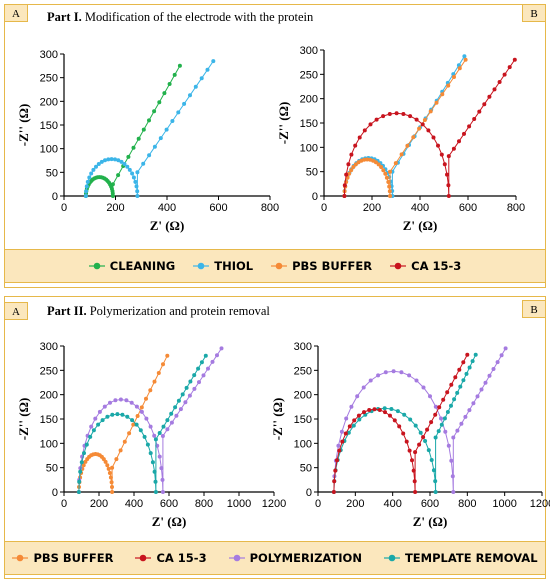  What do you see at coordinates (303, 396) in the screenshot?
I see `y-tick-label: 200` at bounding box center [303, 396].